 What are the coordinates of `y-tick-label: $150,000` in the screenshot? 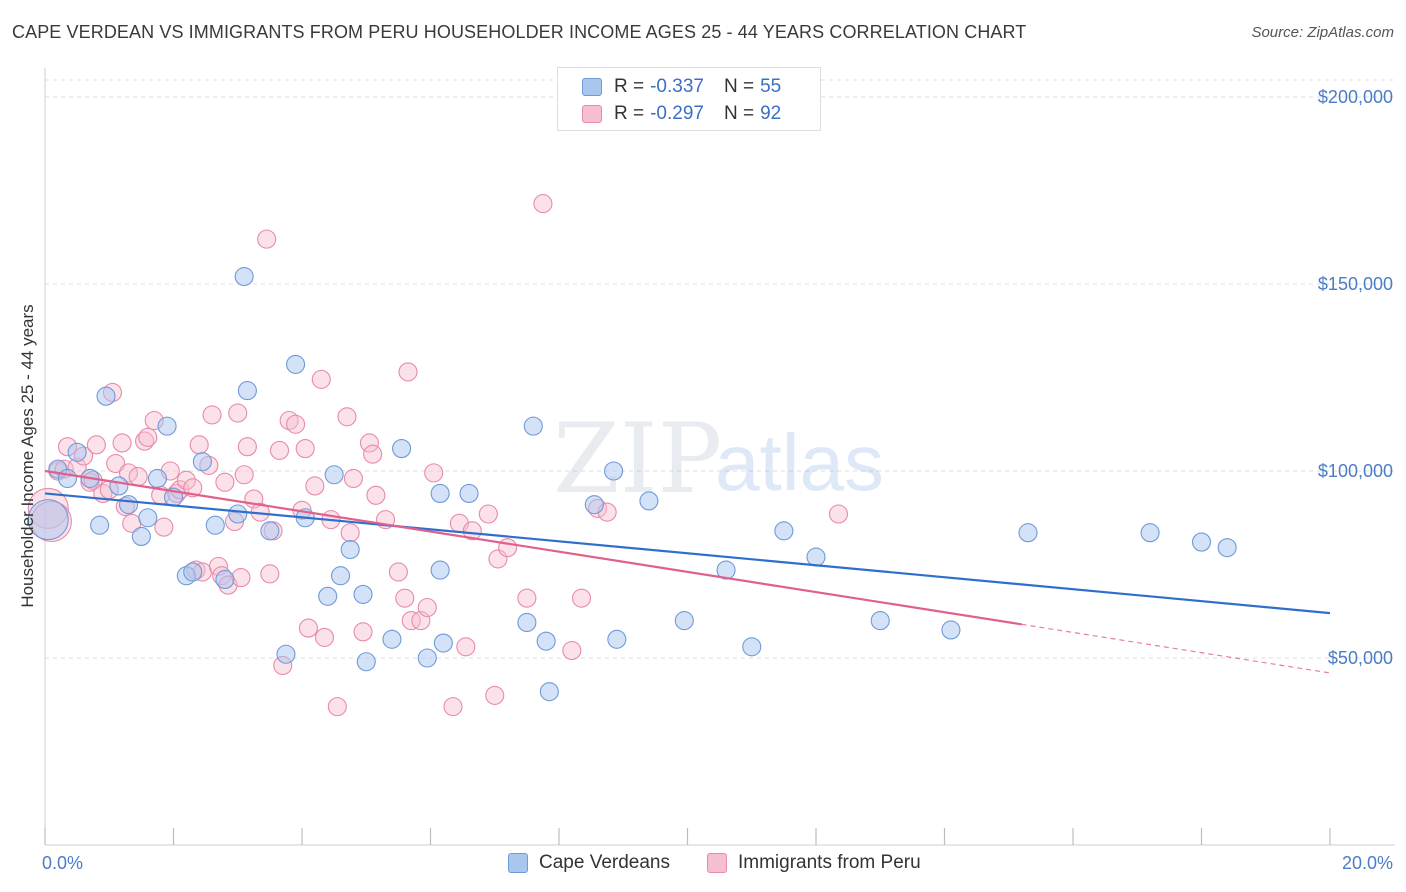 It's located at (1355, 284).